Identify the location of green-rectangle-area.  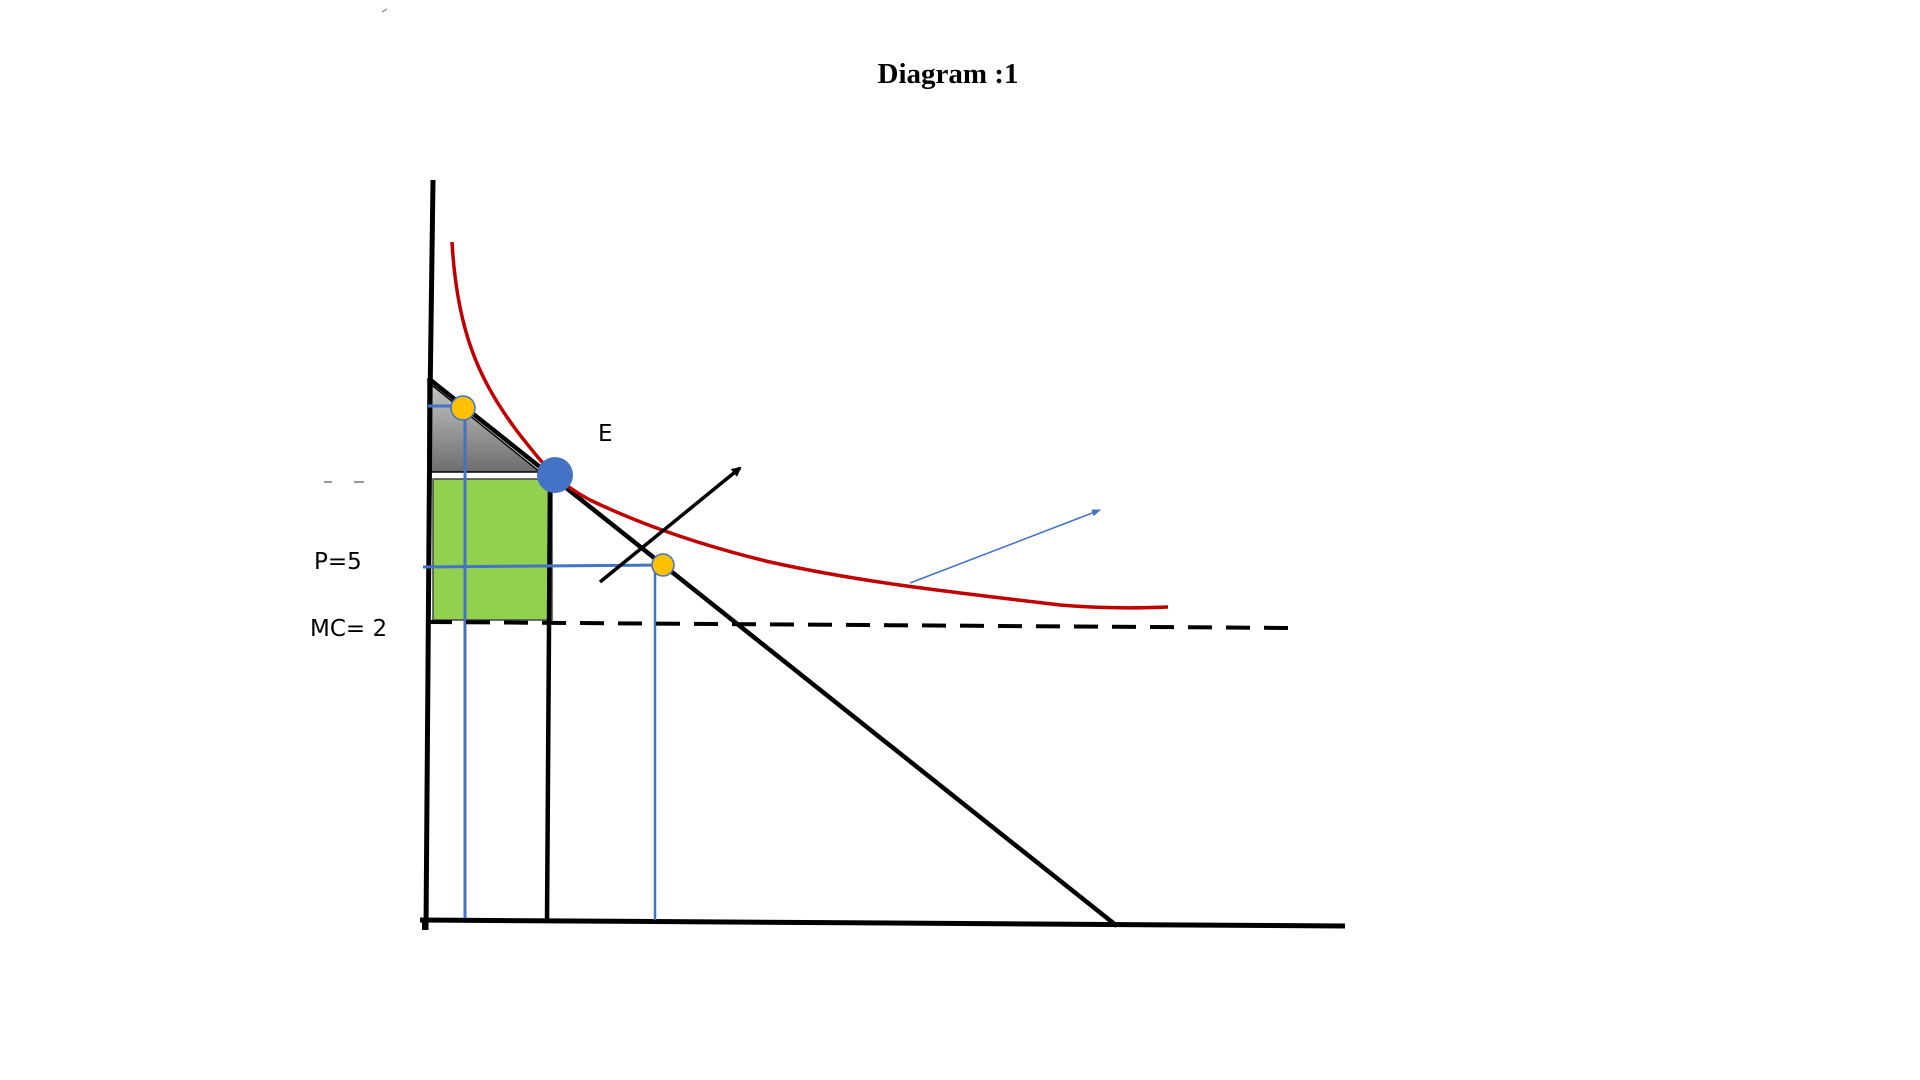
(492, 549).